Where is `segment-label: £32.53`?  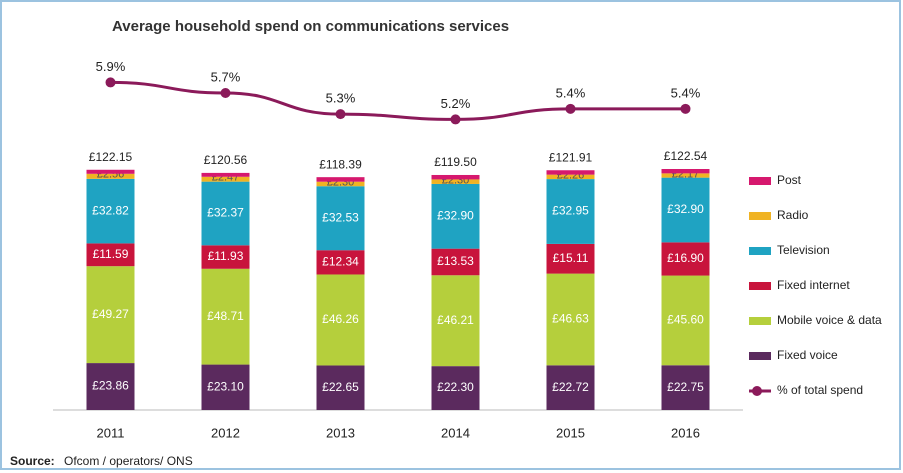
segment-label: £32.53 is located at coordinates (340, 217).